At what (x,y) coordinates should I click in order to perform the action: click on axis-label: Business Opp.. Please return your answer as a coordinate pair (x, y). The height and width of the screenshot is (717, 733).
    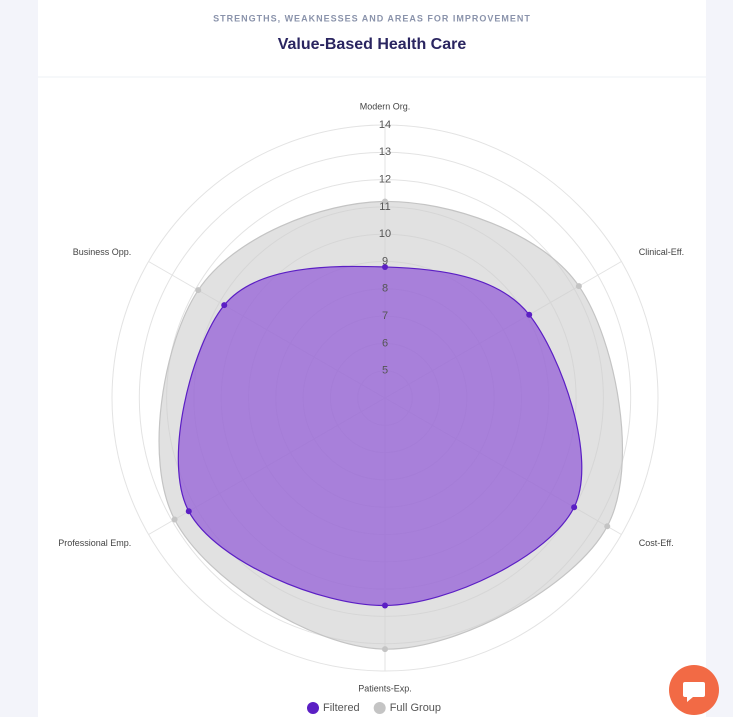
    Looking at the image, I should click on (102, 252).